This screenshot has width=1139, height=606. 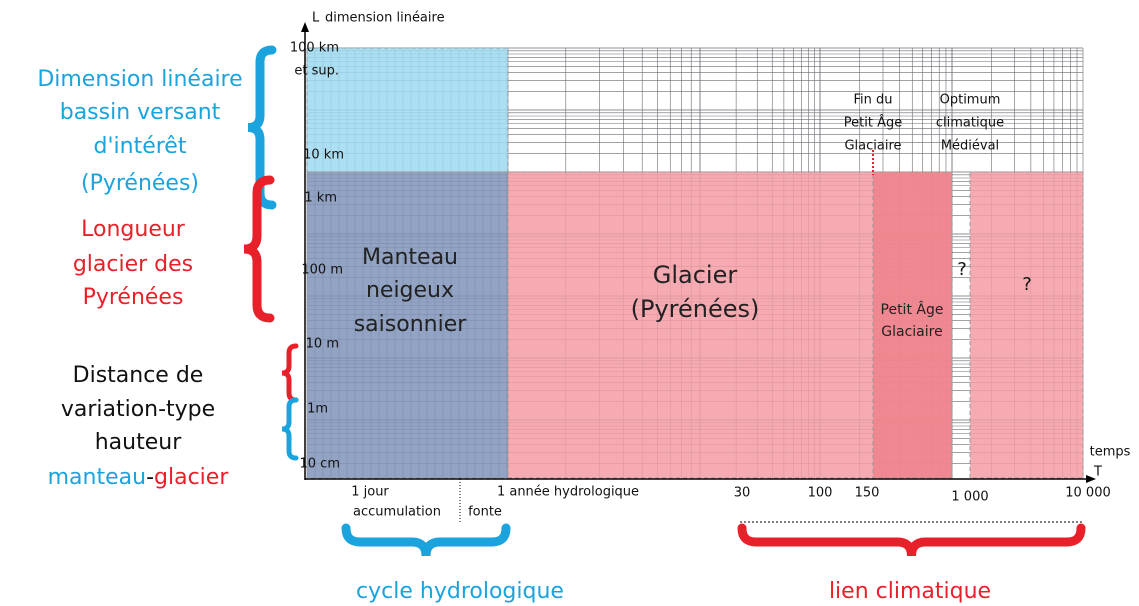 I want to click on y-label: 10 m, so click(x=322, y=344).